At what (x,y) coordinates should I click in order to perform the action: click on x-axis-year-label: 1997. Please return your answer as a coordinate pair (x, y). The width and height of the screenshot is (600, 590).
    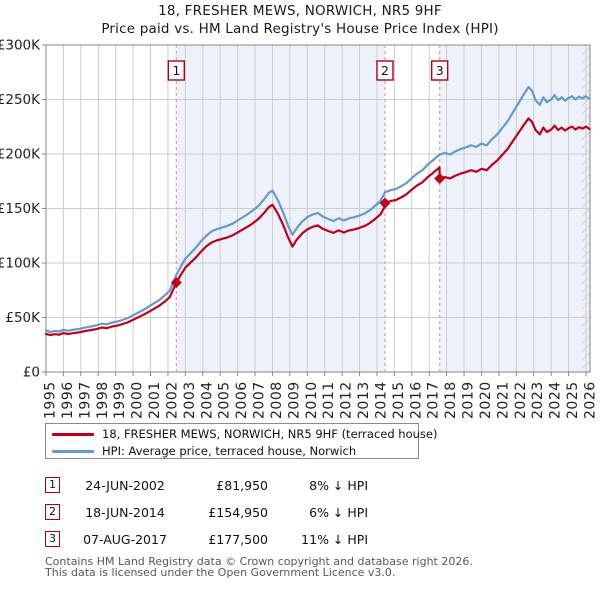
    Looking at the image, I should click on (85, 400).